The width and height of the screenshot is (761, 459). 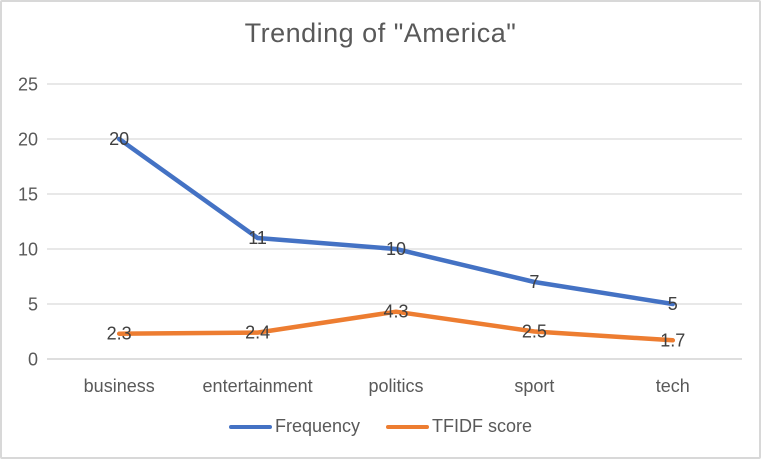 I want to click on x-category-label-entertainment: entertainment, so click(x=258, y=386).